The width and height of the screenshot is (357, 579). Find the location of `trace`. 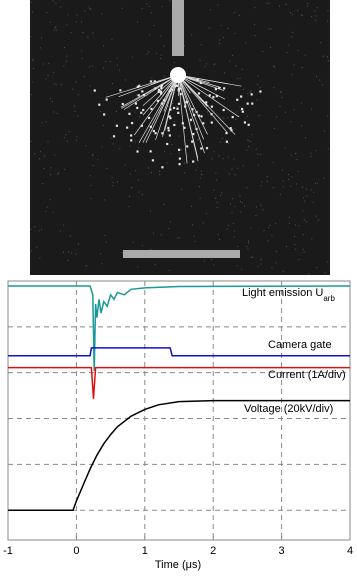

trace is located at coordinates (179, 328).